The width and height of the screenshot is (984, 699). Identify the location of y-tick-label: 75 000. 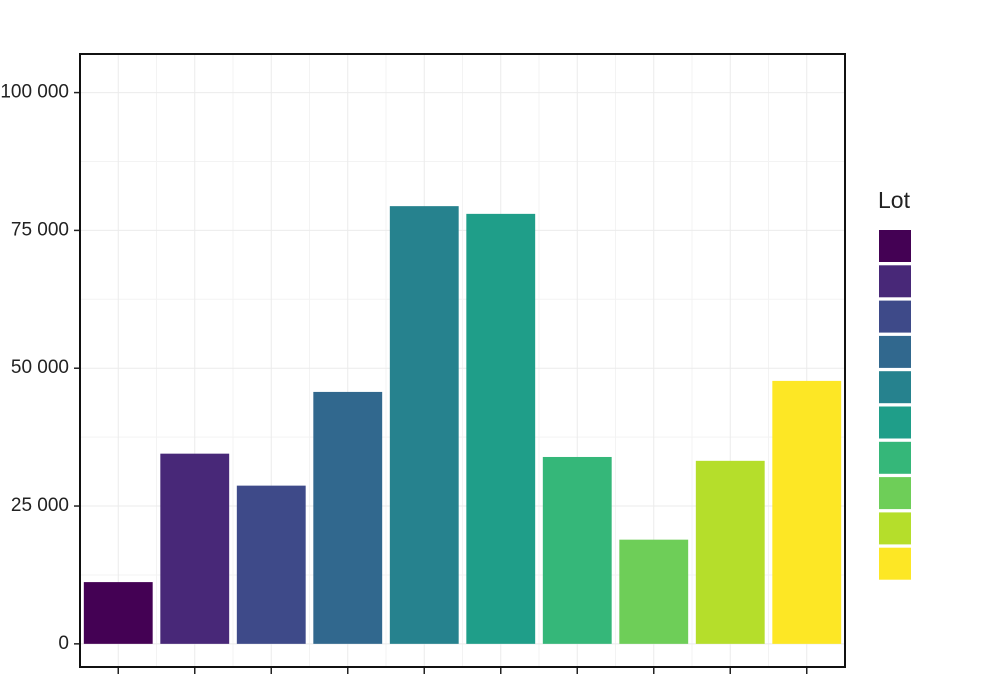
(40, 229).